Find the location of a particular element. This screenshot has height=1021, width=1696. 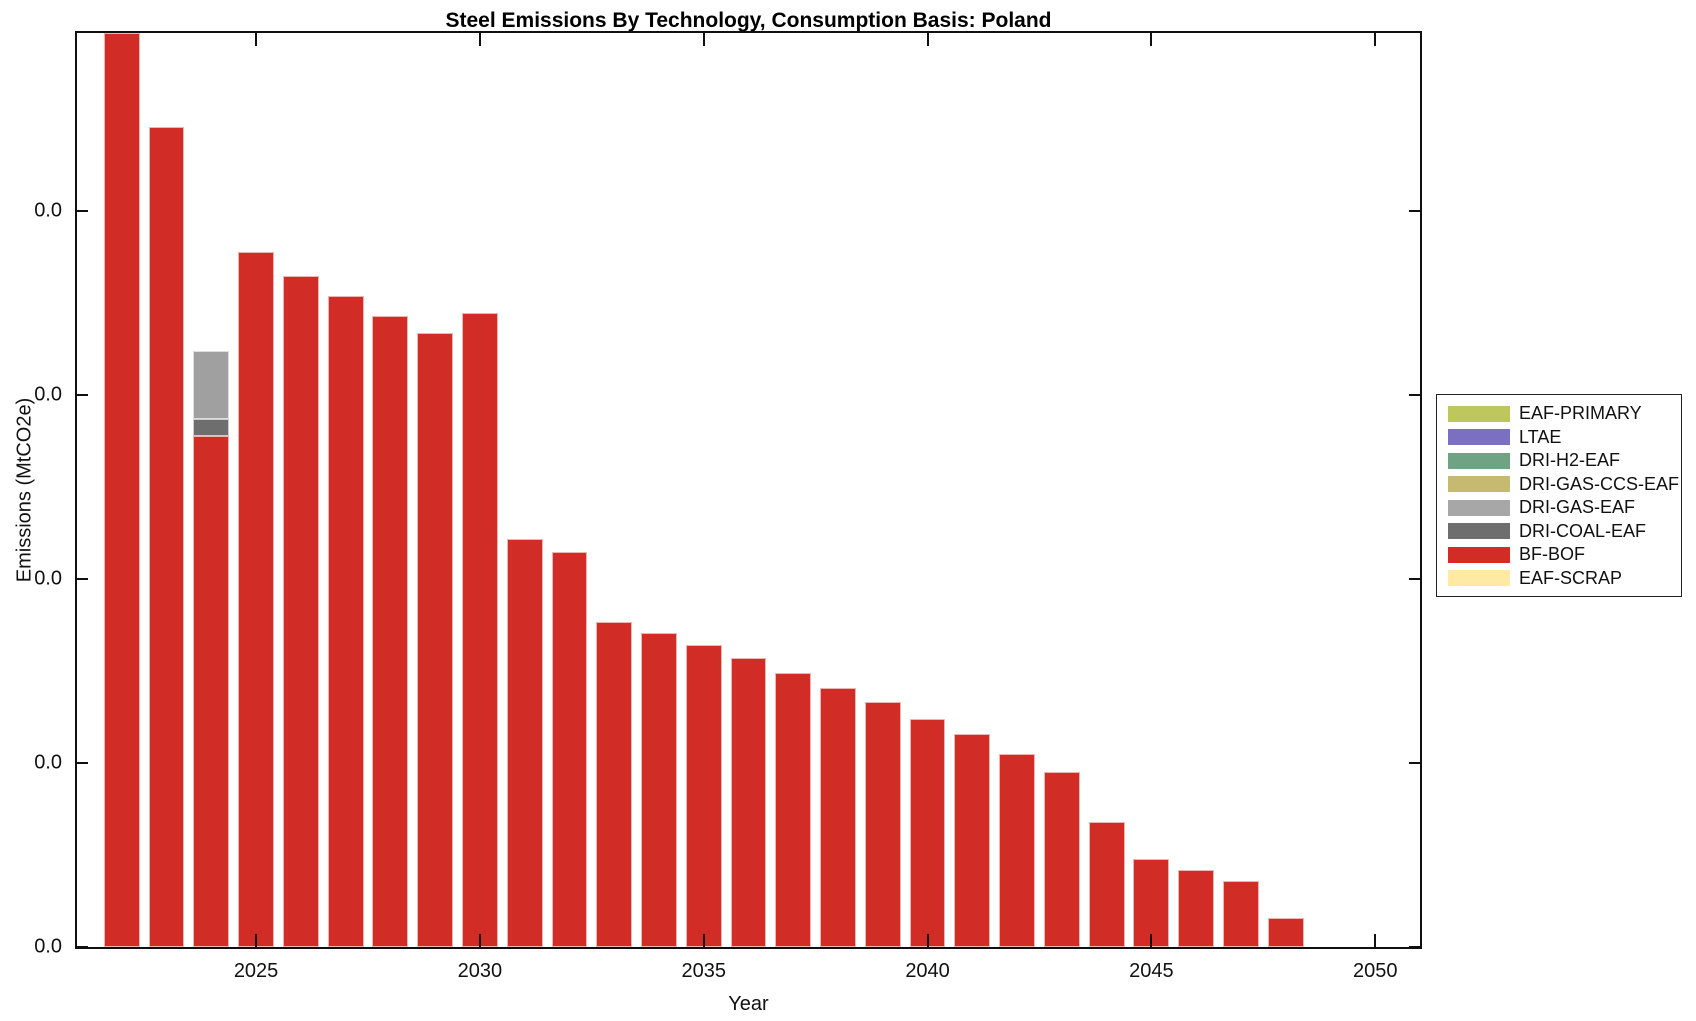

legend-item-dri-coal-eaf: DRI-COAL-EAF is located at coordinates (1564, 532).